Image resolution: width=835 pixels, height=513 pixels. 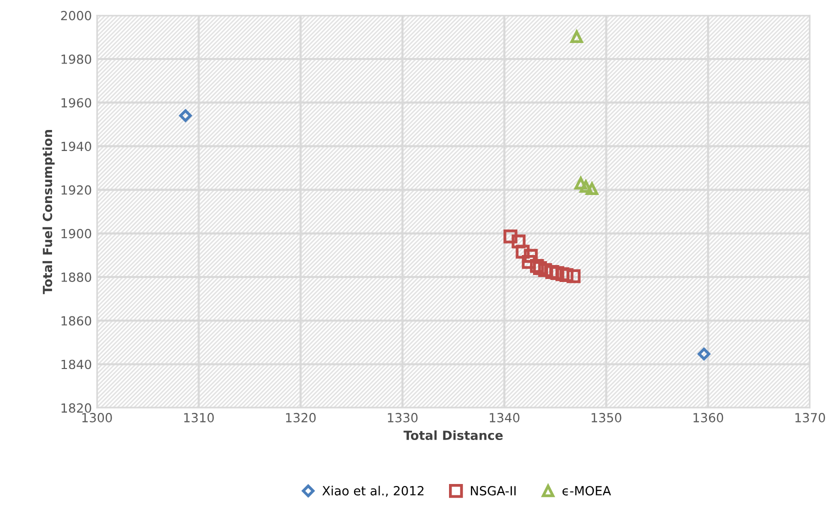 I want to click on y-tick-label: 1840, so click(x=77, y=365).